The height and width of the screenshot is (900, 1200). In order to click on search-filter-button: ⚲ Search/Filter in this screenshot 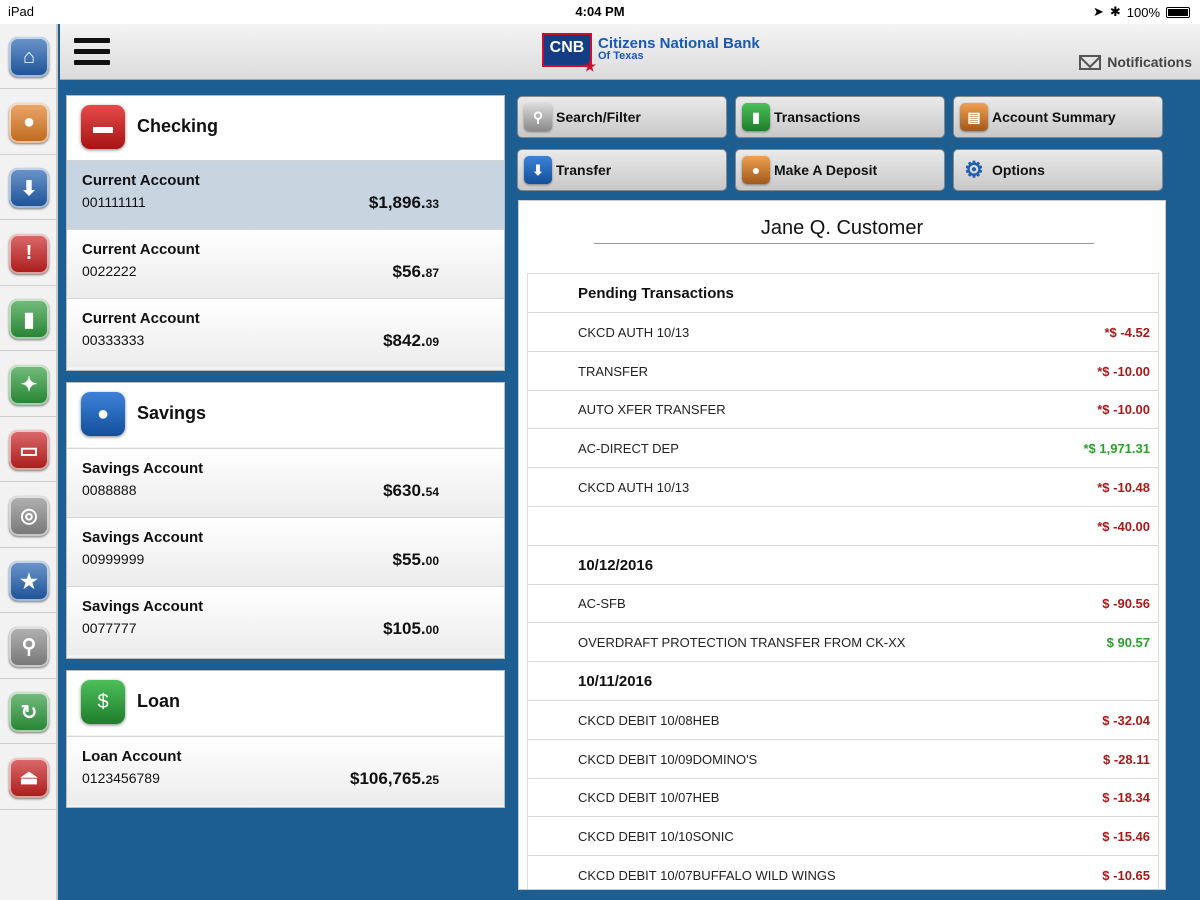, I will do `click(622, 117)`.